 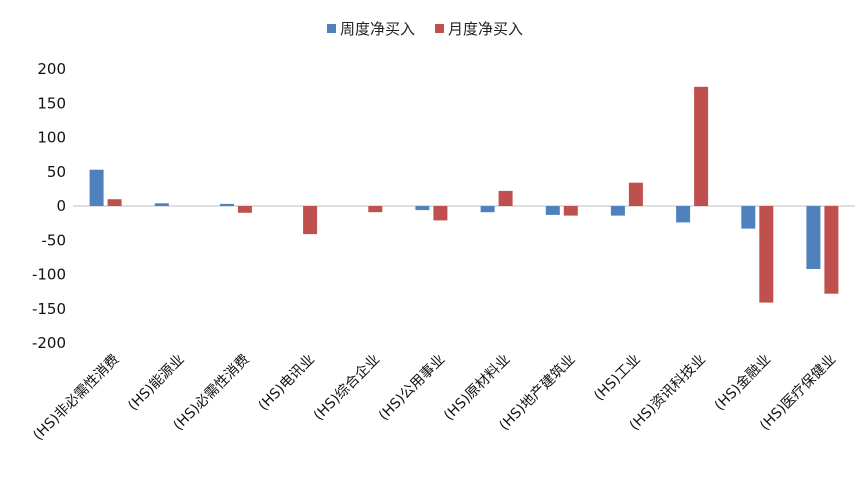 I want to click on x-tick-label: (HS)工业, so click(x=617, y=378).